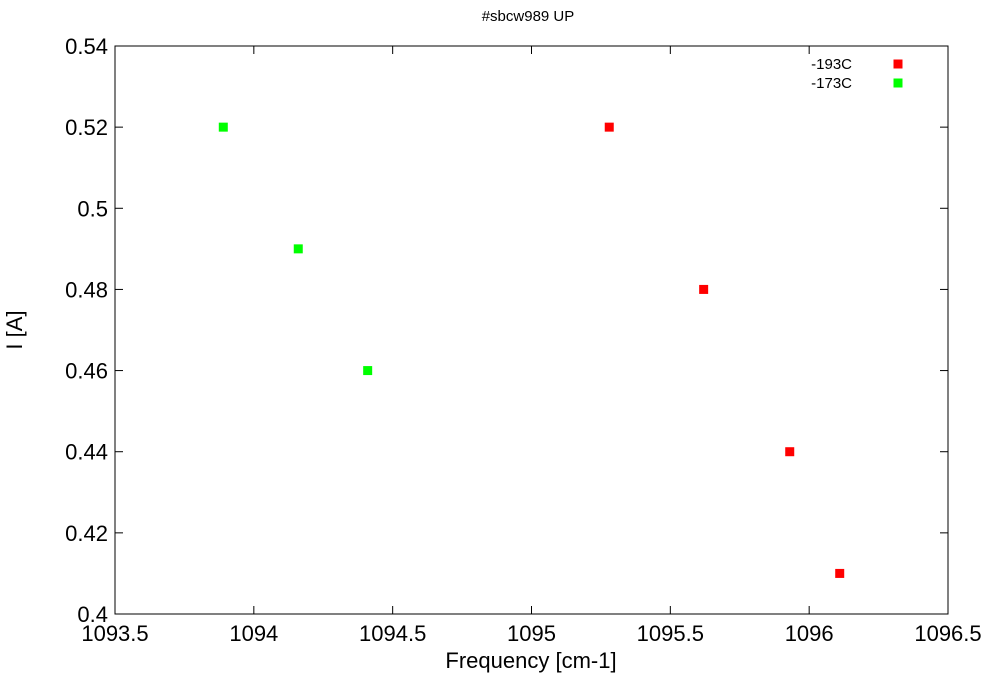 The image size is (999, 677). What do you see at coordinates (947, 633) in the screenshot?
I see `x-tick-label: 1096.5` at bounding box center [947, 633].